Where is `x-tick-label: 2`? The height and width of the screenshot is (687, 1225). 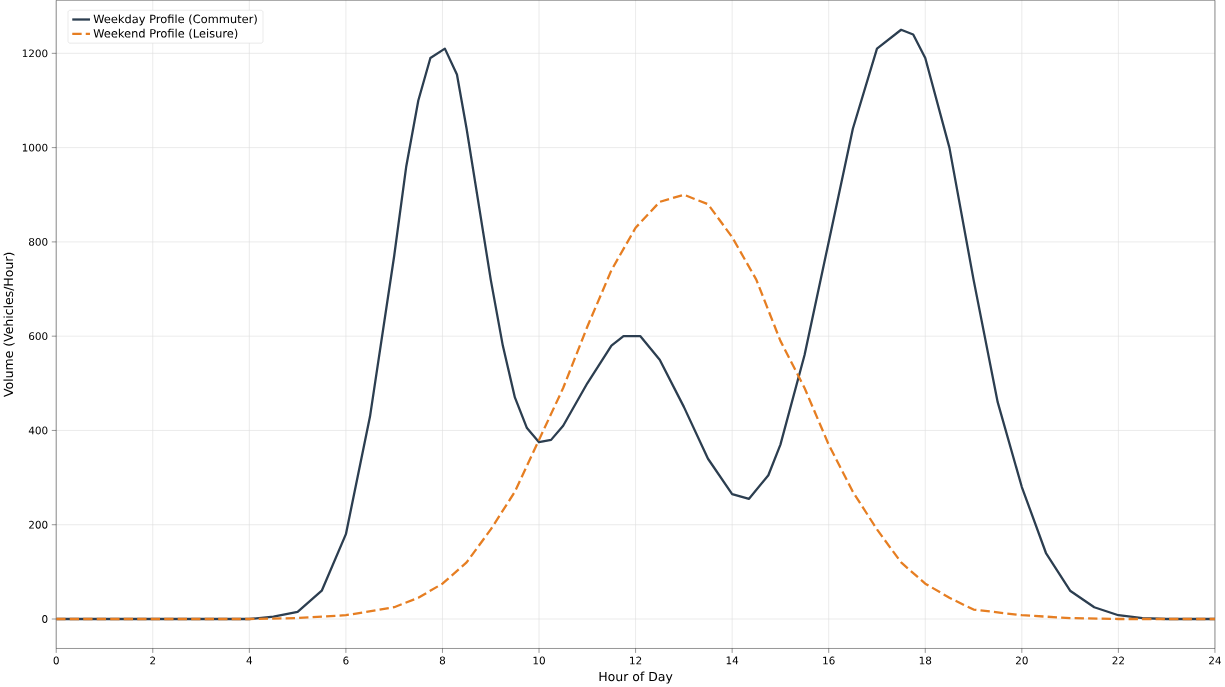
x-tick-label: 2 is located at coordinates (153, 660).